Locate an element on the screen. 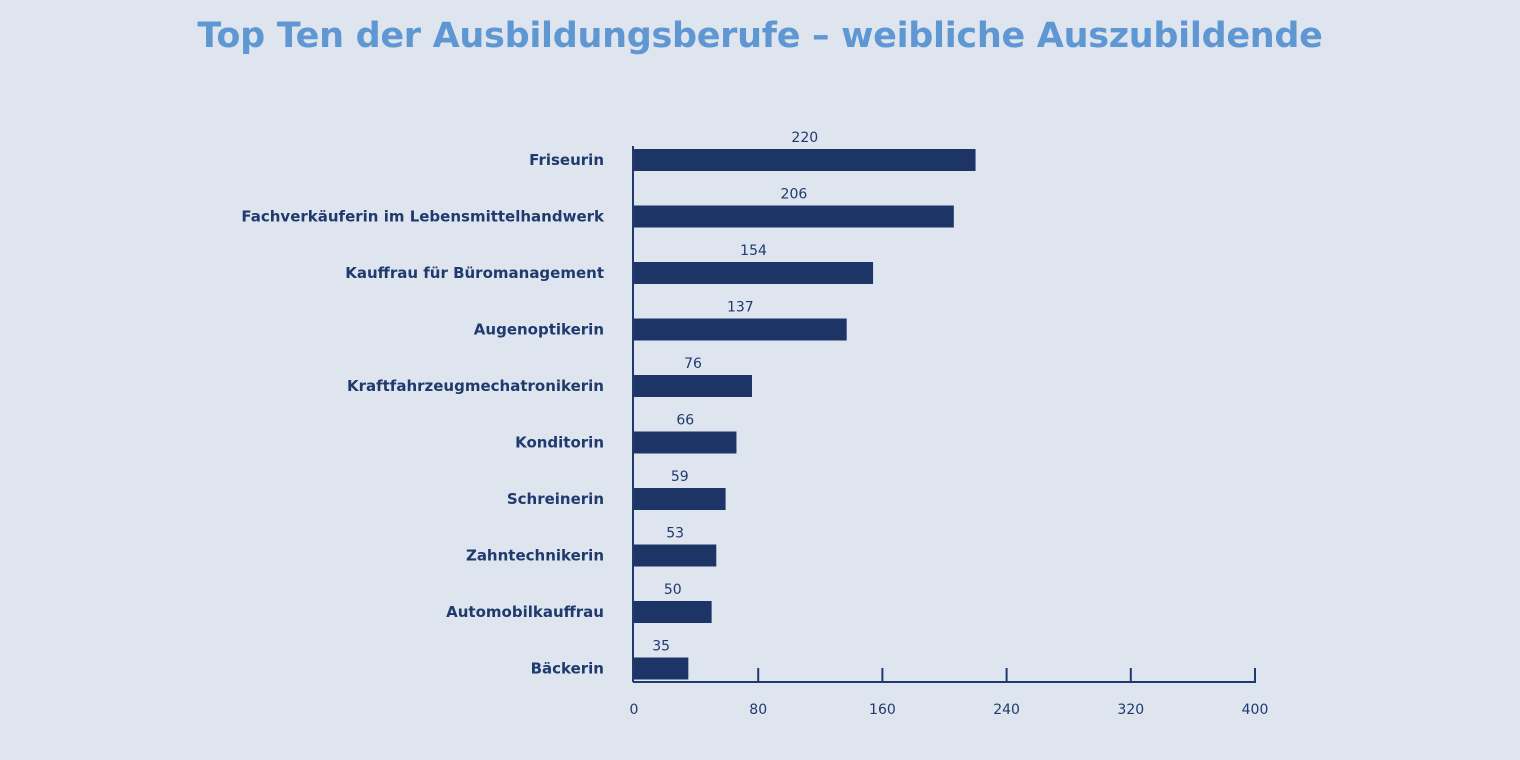 The image size is (1520, 760). value-label: 154 is located at coordinates (753, 251).